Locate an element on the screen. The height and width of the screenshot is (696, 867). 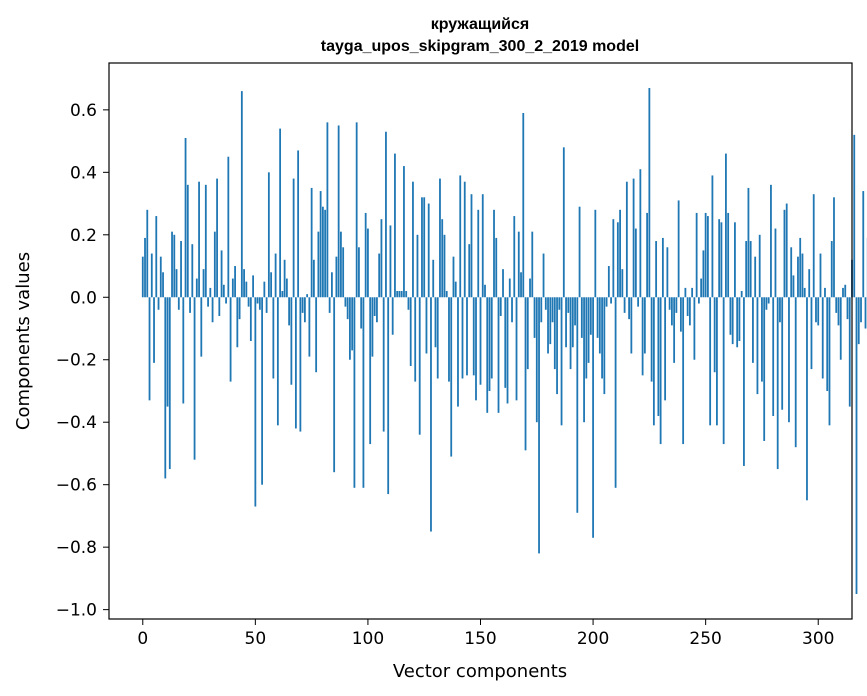
y-tick-label: −0.2 is located at coordinates (76, 361).